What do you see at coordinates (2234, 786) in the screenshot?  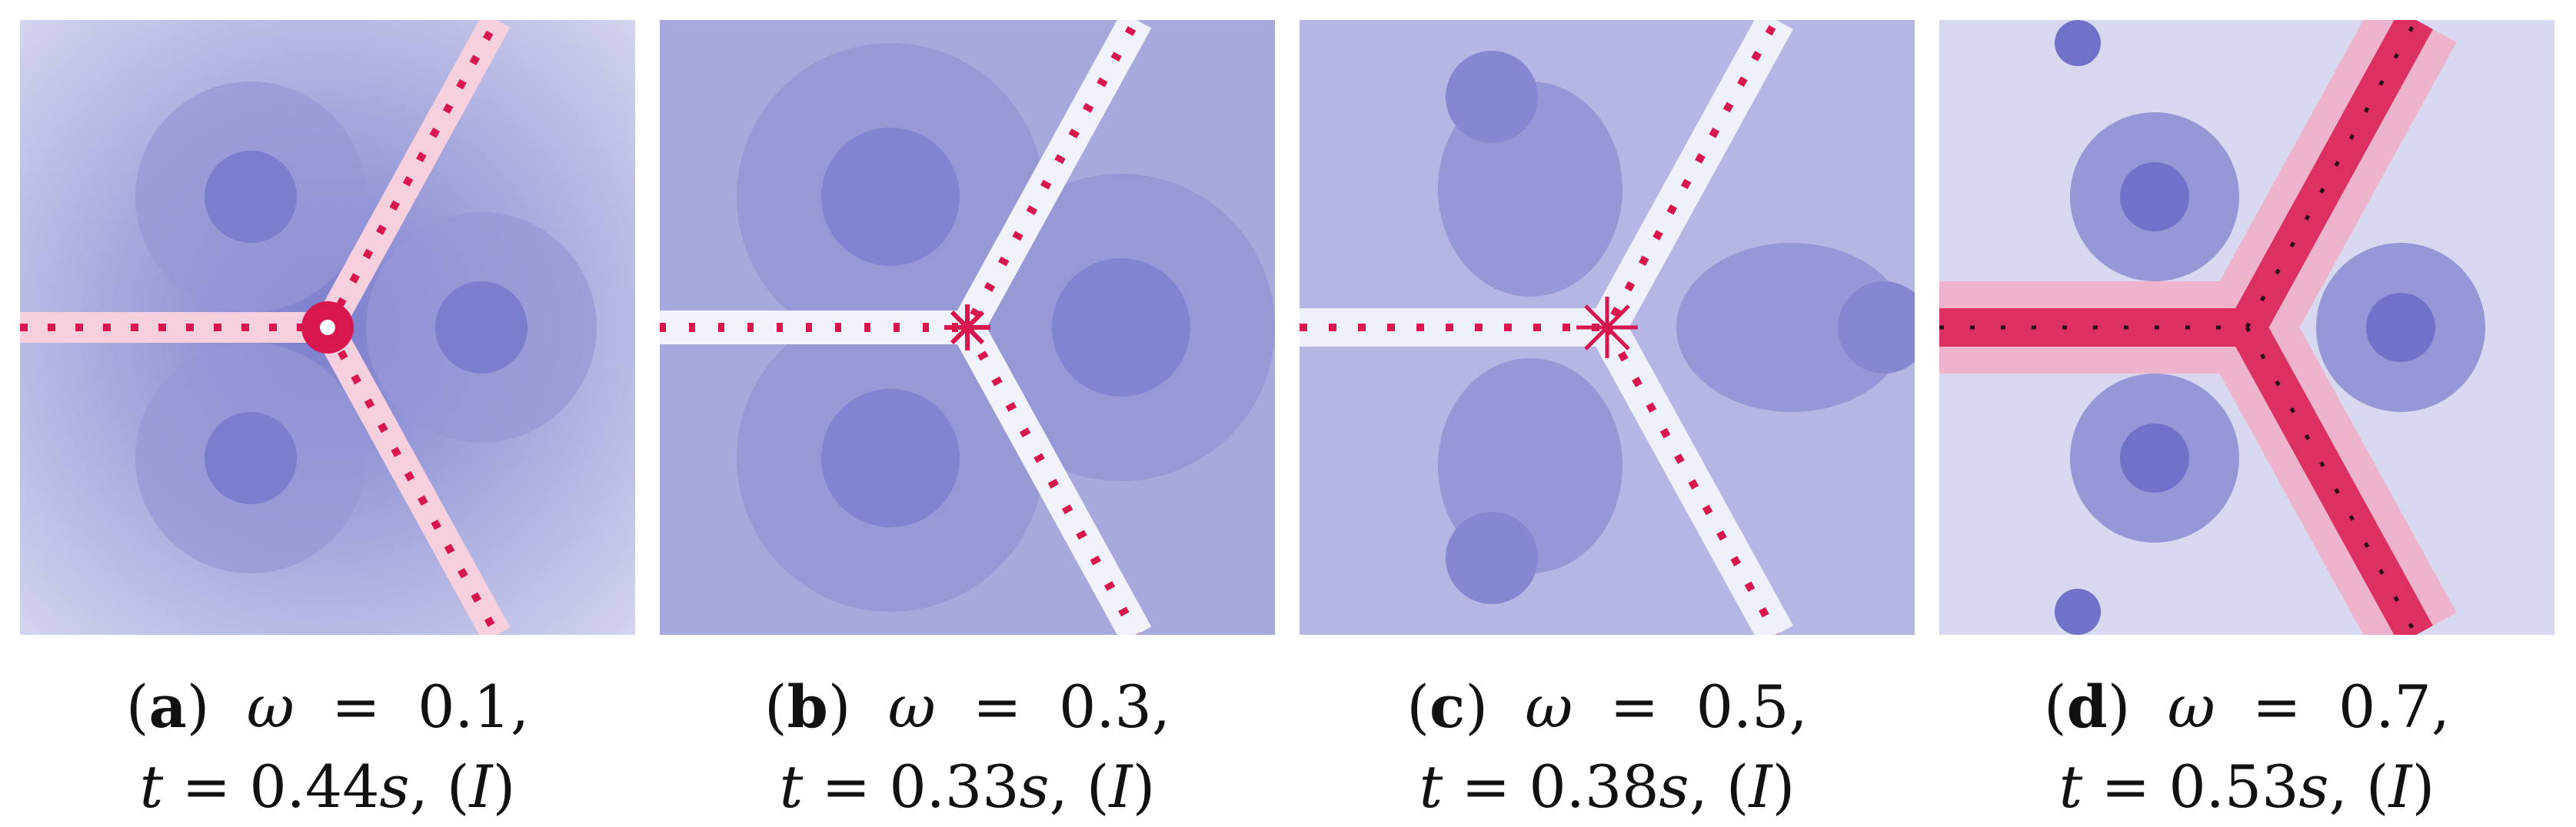 I see `time-value: 0.53` at bounding box center [2234, 786].